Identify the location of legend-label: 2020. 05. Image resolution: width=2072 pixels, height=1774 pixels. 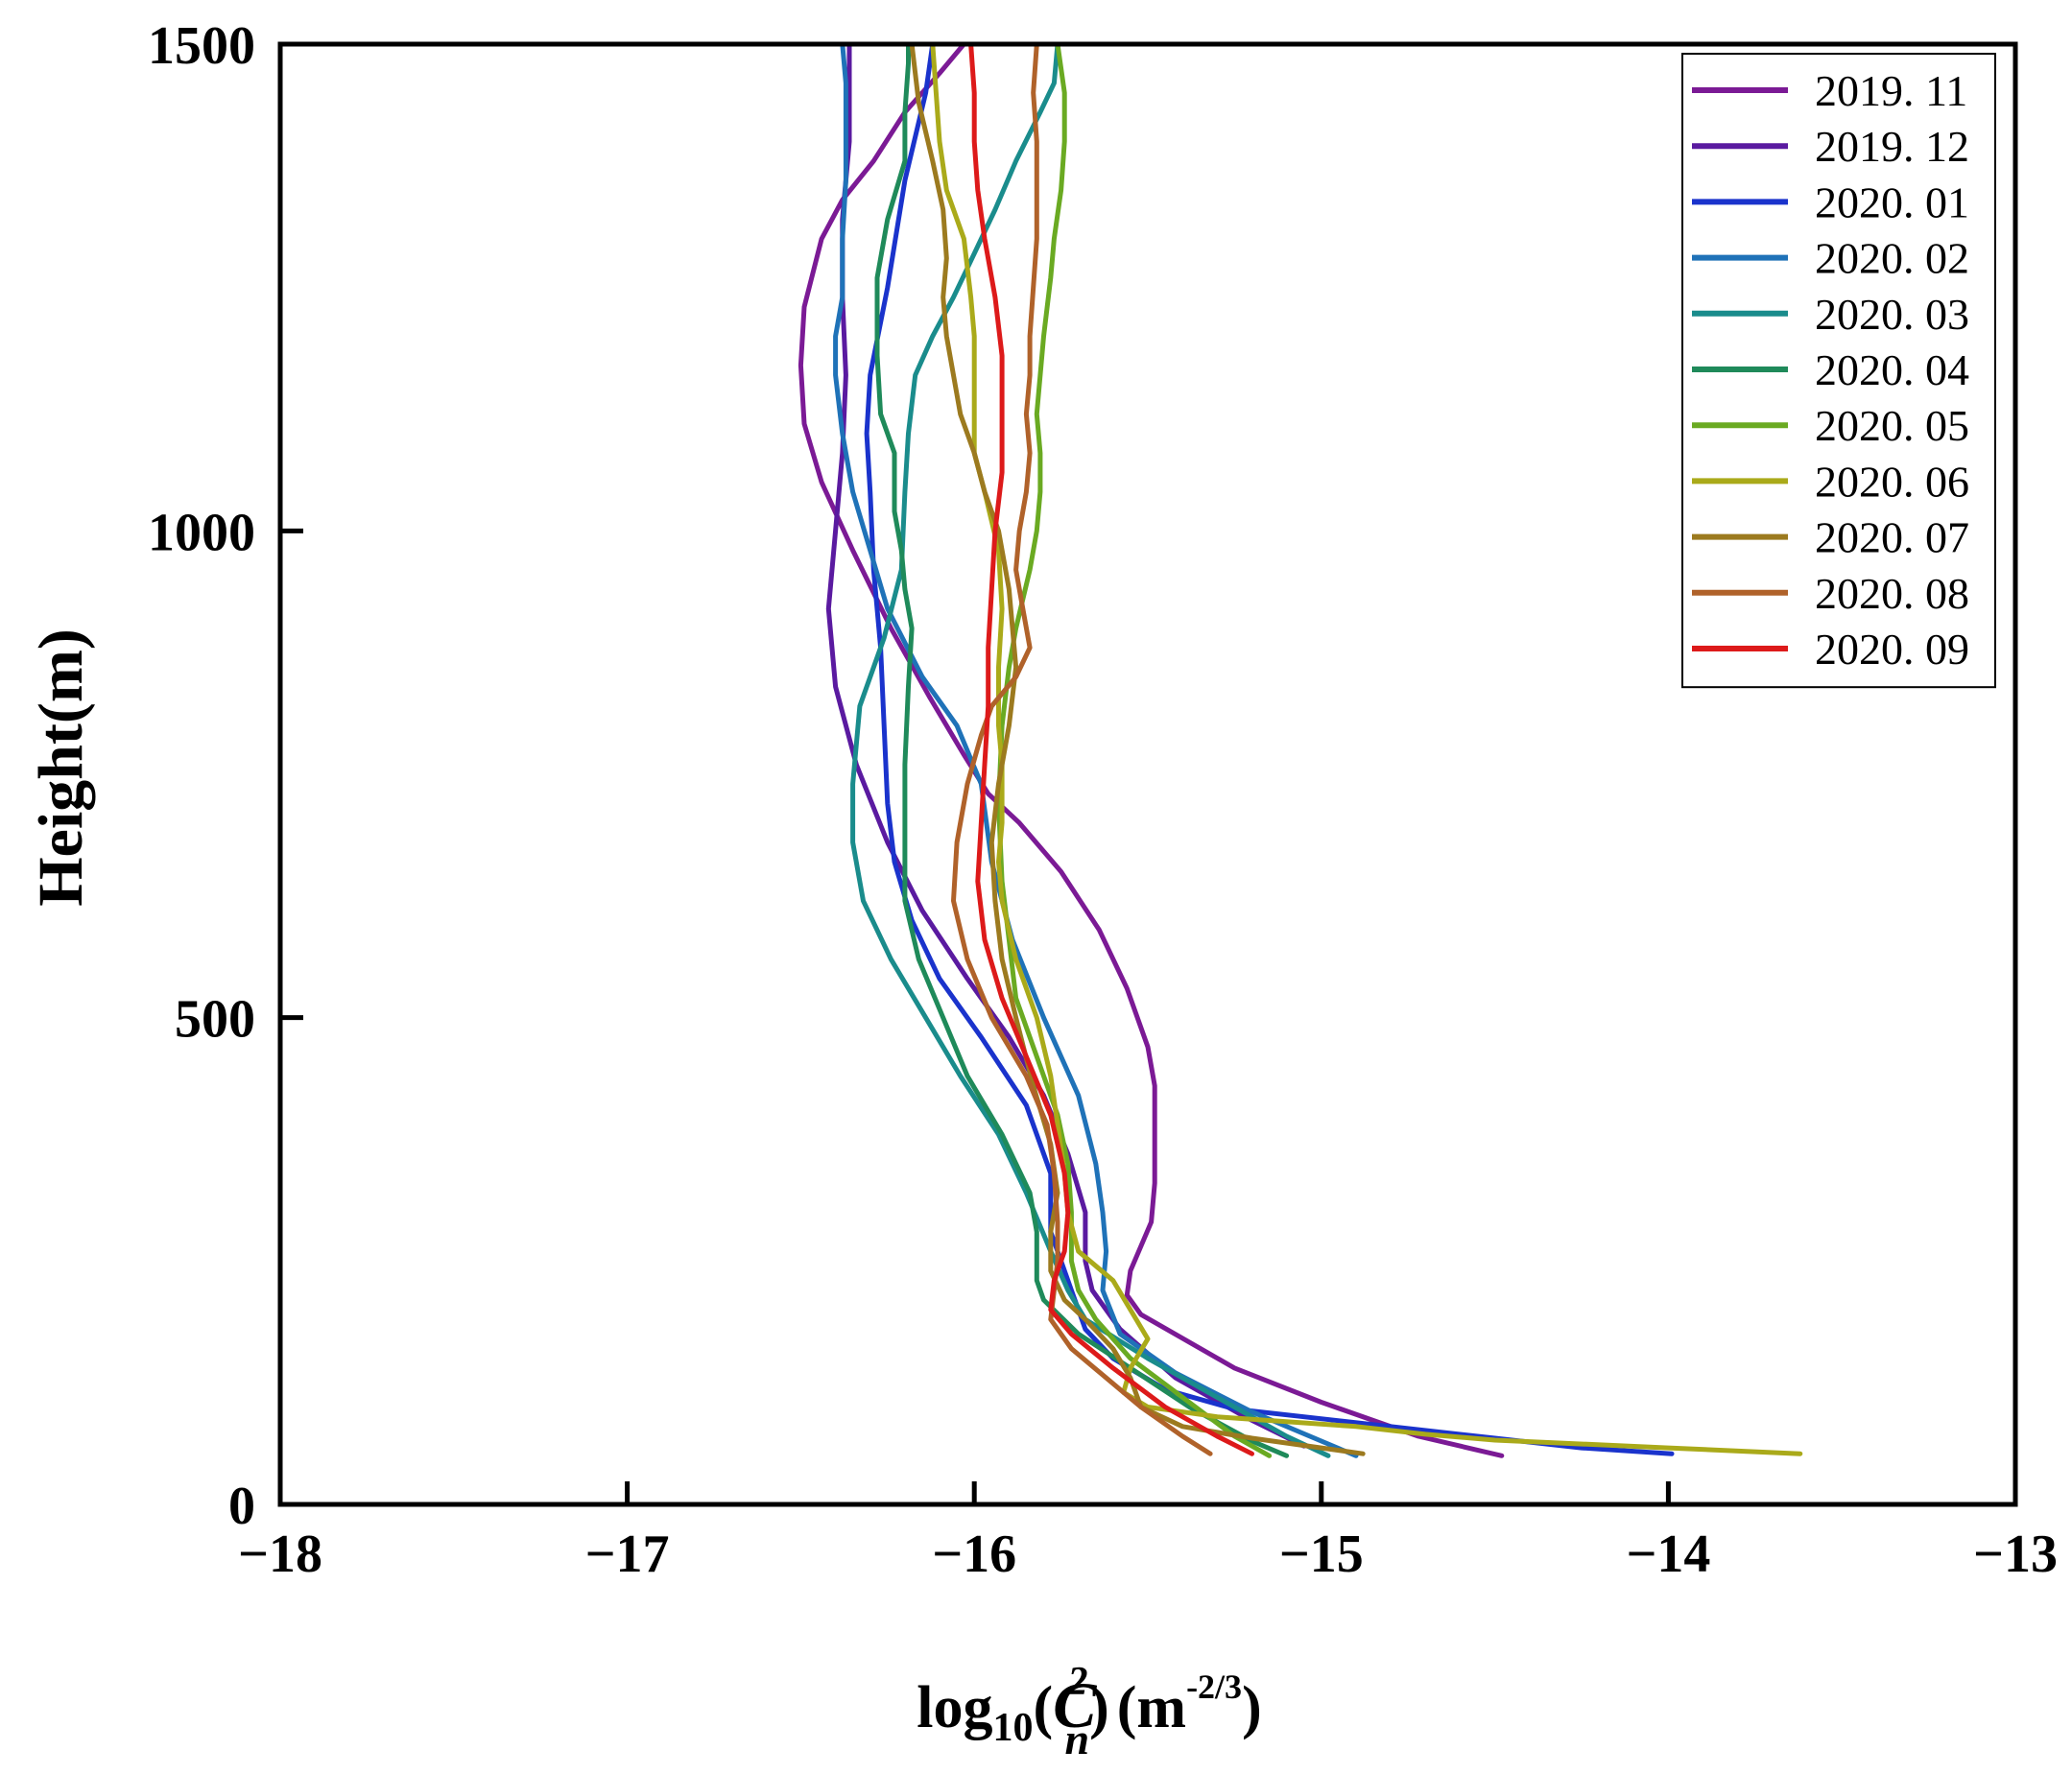
(1892, 425).